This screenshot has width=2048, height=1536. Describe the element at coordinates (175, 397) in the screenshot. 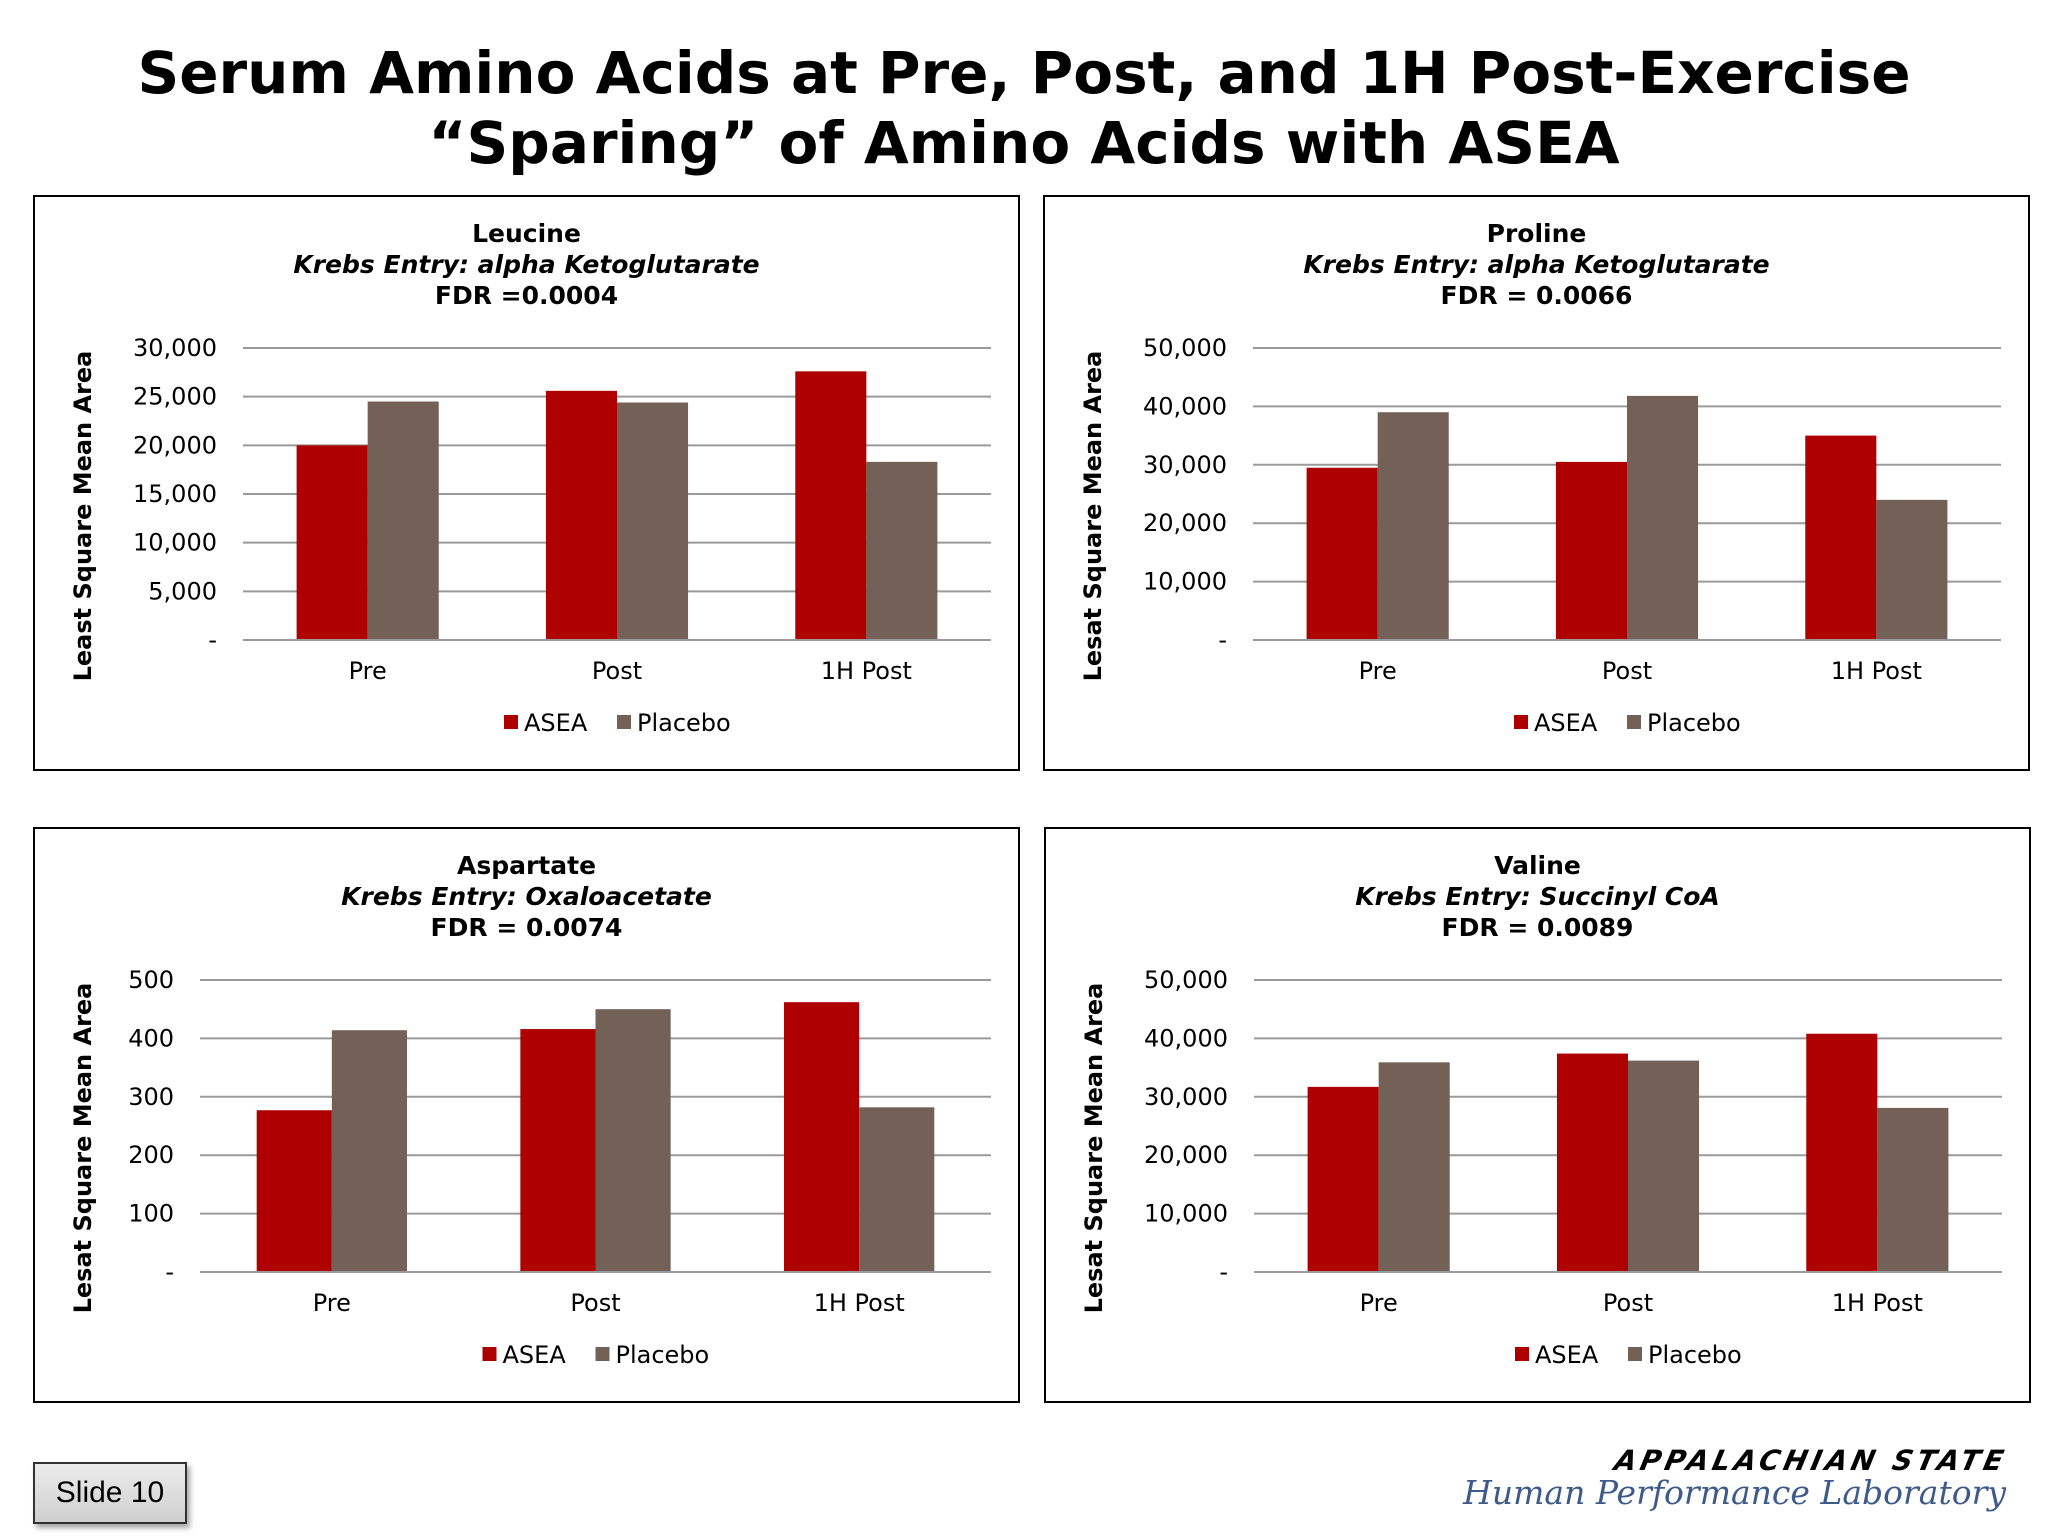

I see `y-tick-label: 25,000` at that location.